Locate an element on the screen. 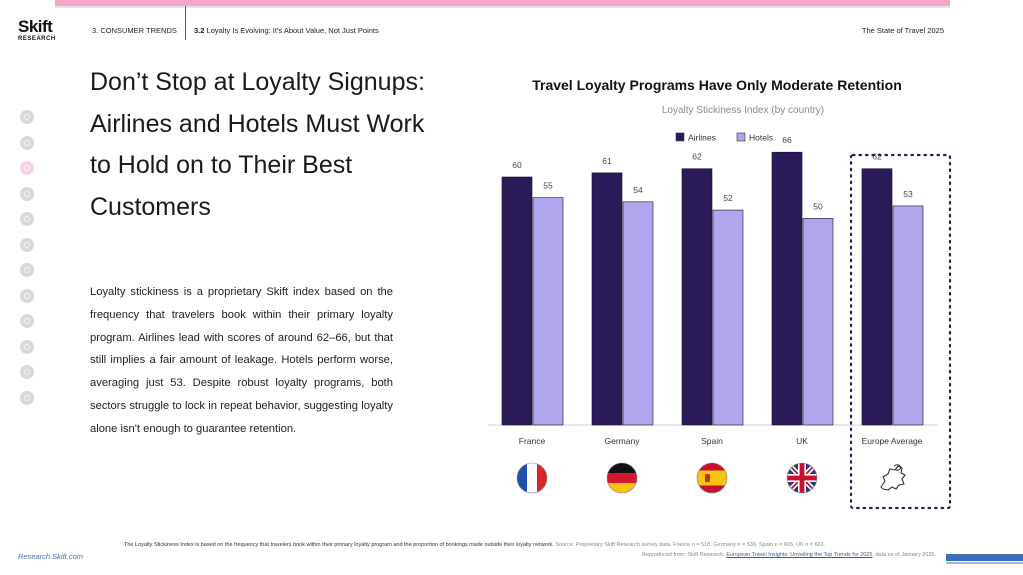 This screenshot has height=575, width=1023. side-navigation is located at coordinates (27, 263).